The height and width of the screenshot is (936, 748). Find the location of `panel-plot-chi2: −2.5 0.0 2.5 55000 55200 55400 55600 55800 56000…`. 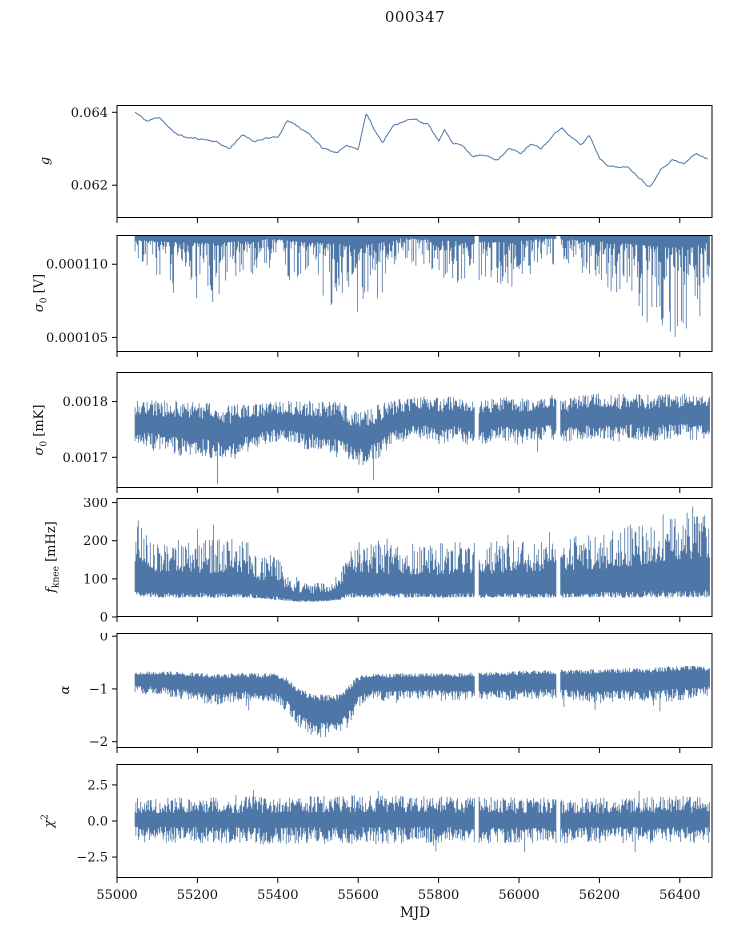

panel-plot-chi2: −2.5 0.0 2.5 55000 55200 55400 55600 55800 56000… is located at coordinates (394, 833).